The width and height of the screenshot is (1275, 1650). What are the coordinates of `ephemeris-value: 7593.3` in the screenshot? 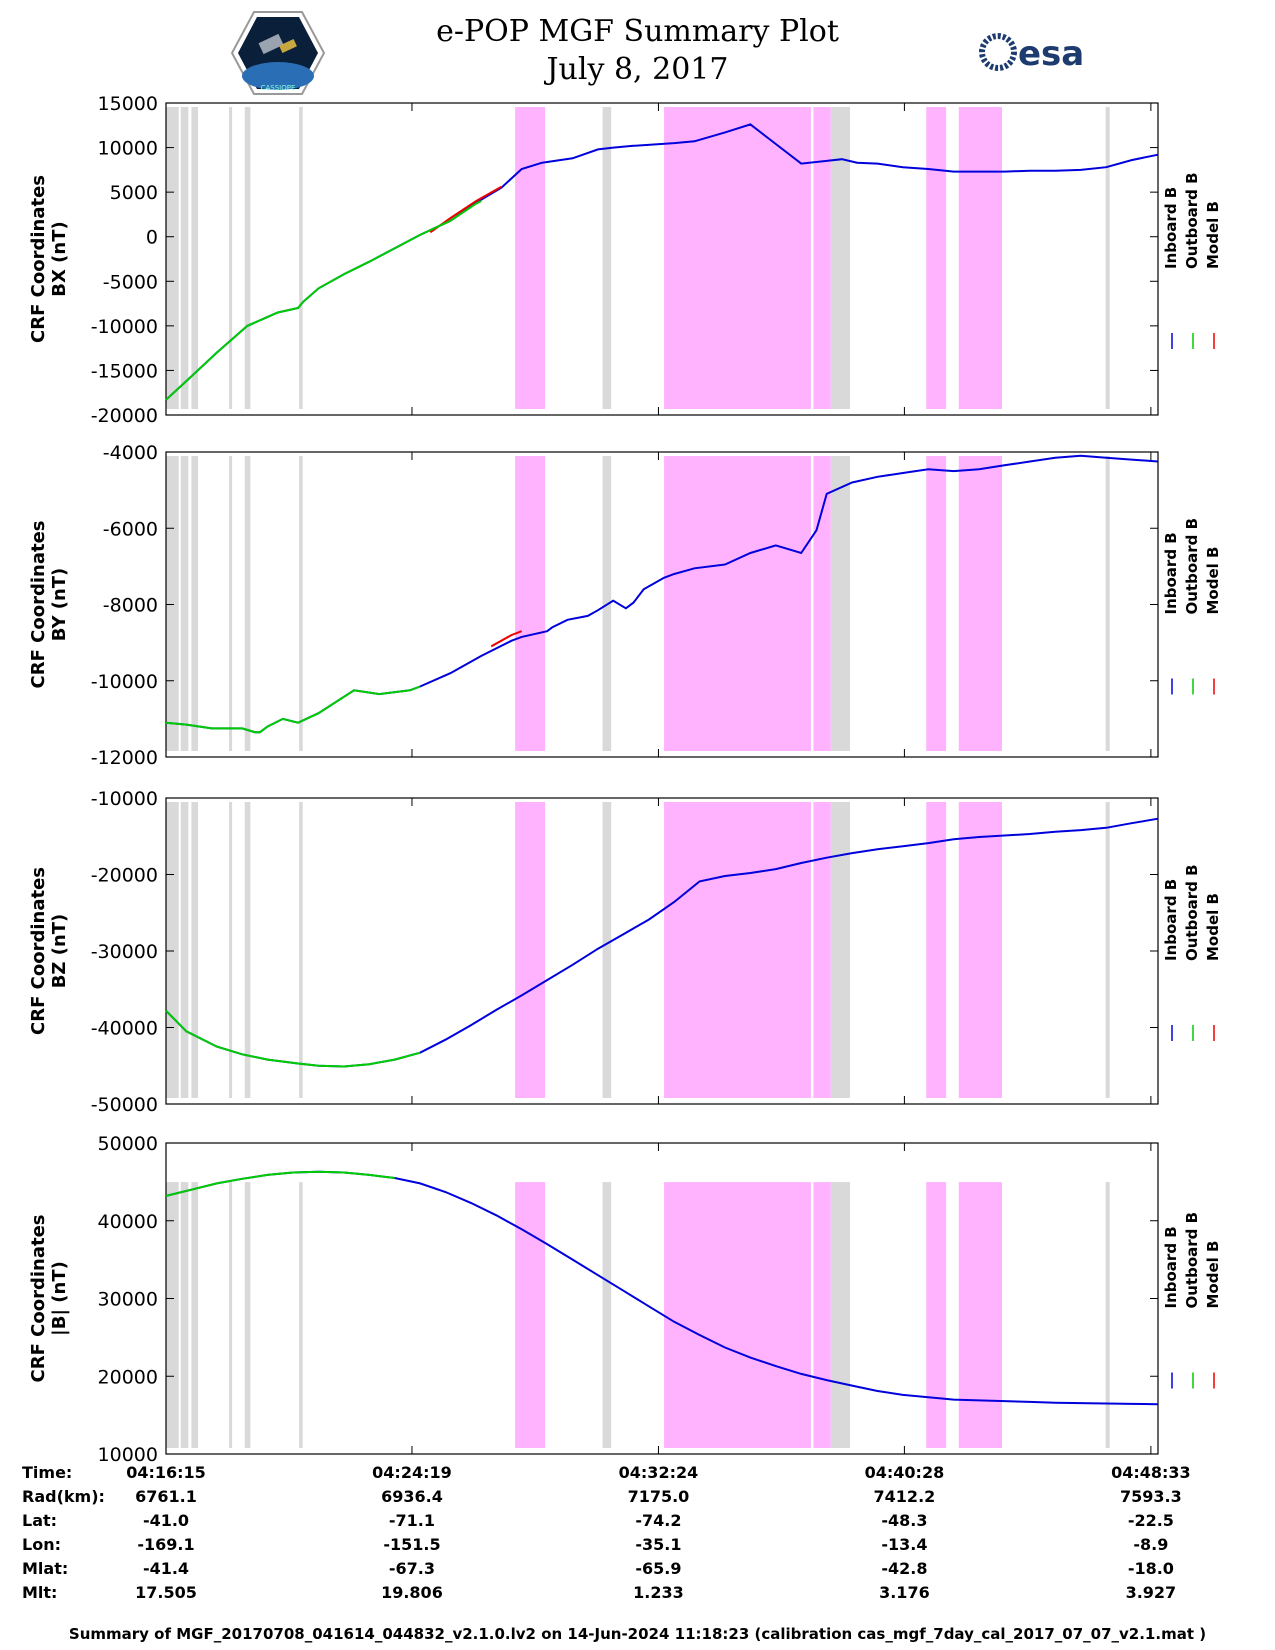 It's located at (1151, 1496).